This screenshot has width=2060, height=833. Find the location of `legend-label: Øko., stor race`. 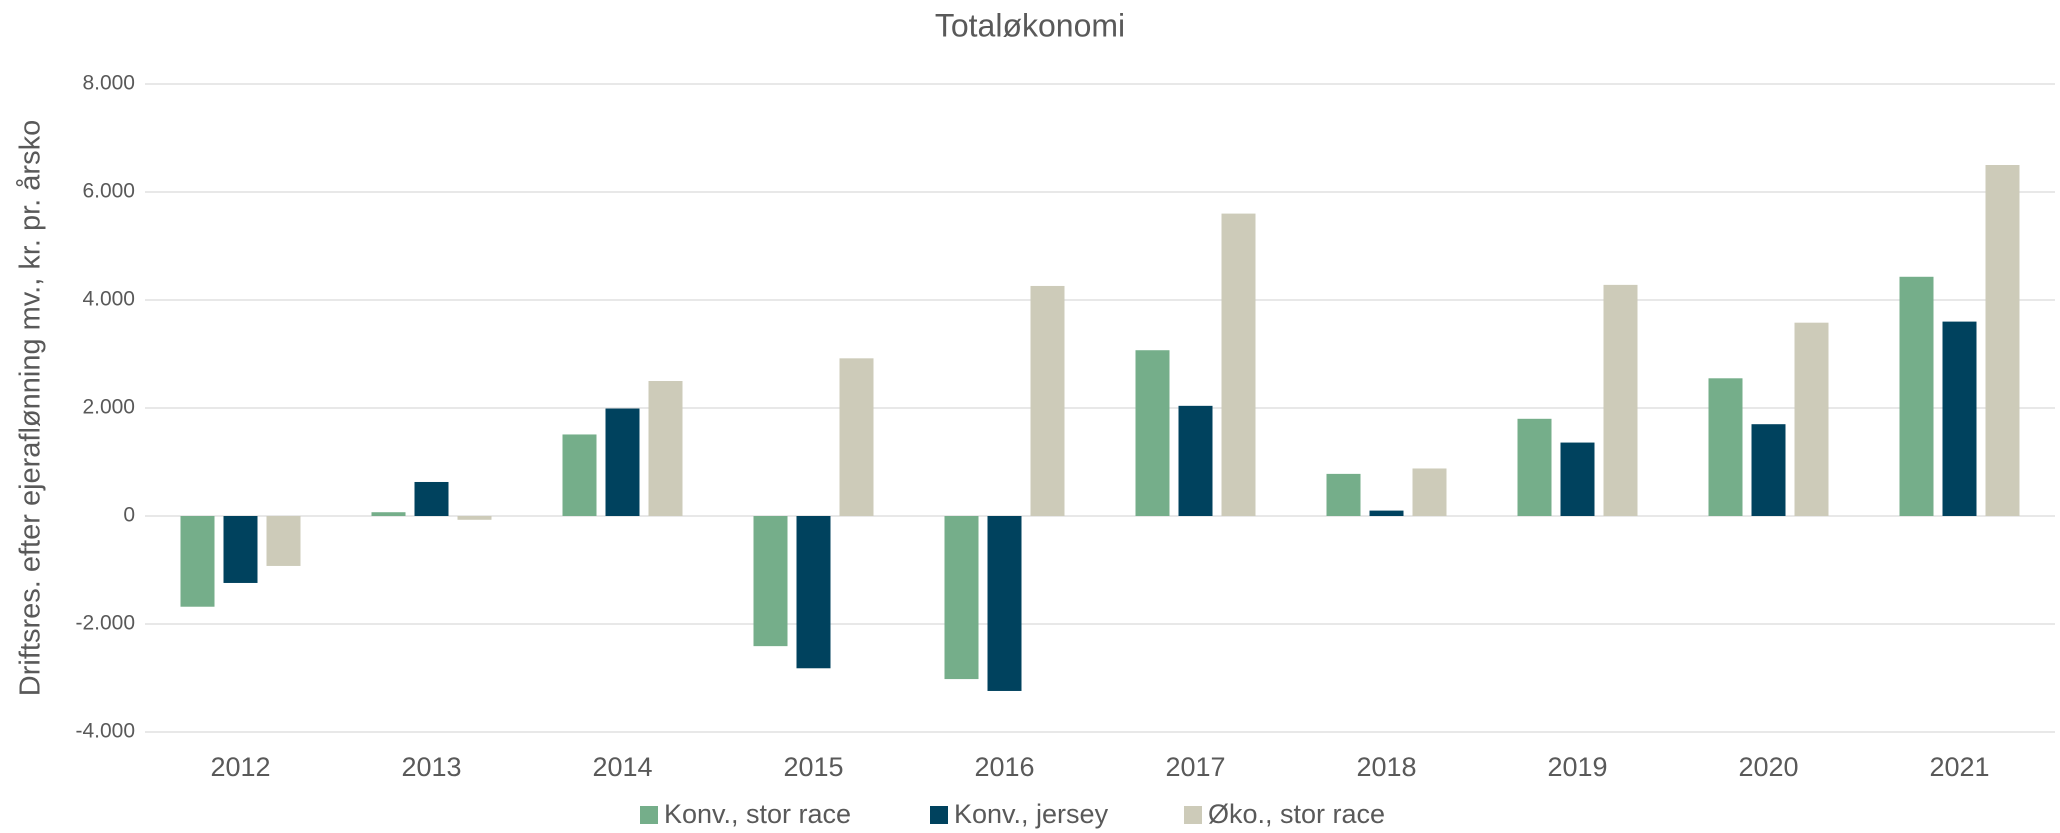

legend-label: Øko., stor race is located at coordinates (1296, 814).